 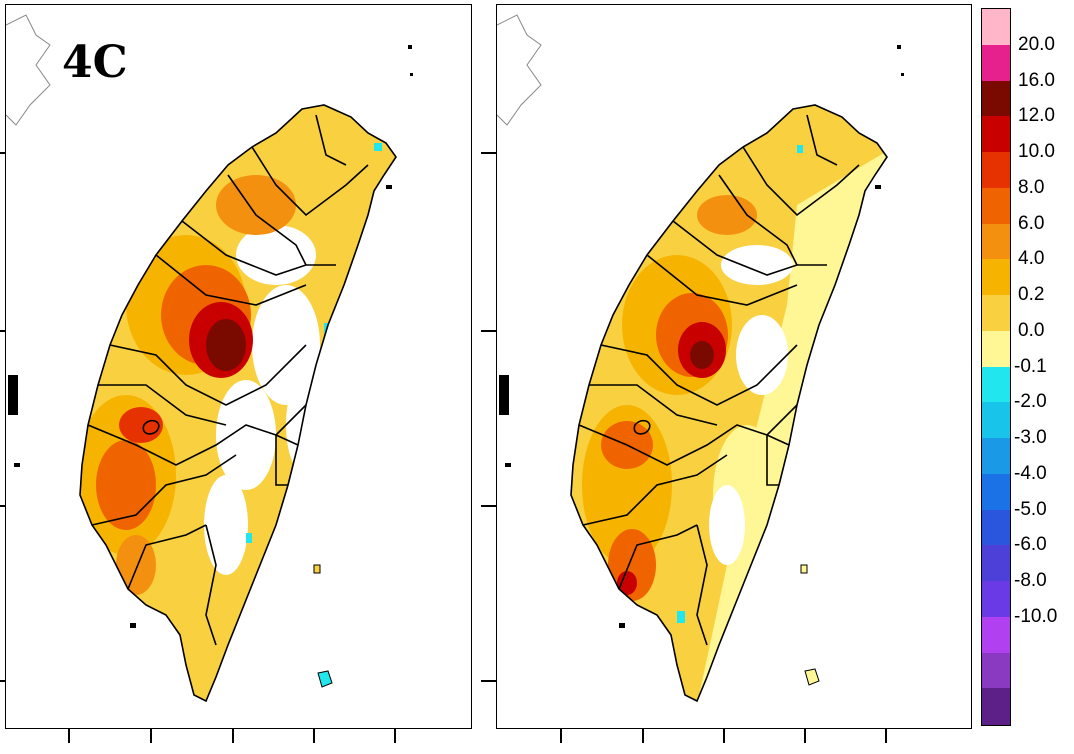 I want to click on colorbar-label: 20.0, so click(x=1036, y=44).